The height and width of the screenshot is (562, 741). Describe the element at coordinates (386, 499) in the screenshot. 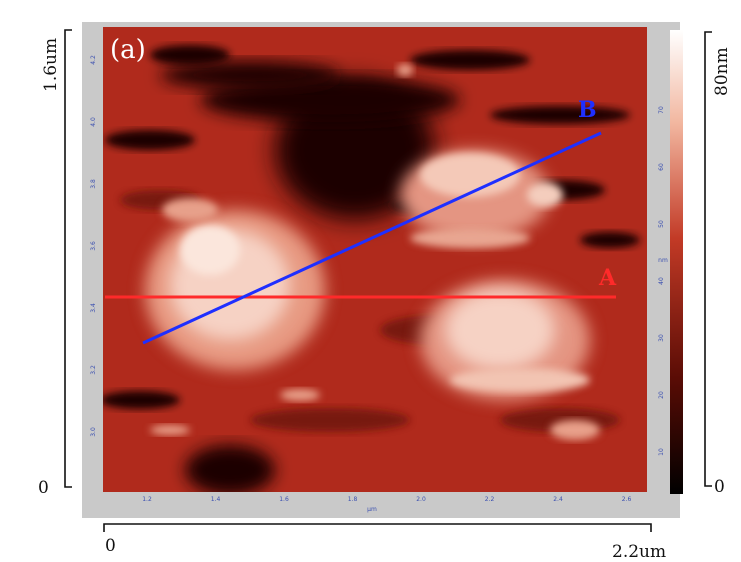

I see `inner-x-ticks: 1.2 1.4 1.6 1.8 2.0 2.2 2.4 2.6` at that location.